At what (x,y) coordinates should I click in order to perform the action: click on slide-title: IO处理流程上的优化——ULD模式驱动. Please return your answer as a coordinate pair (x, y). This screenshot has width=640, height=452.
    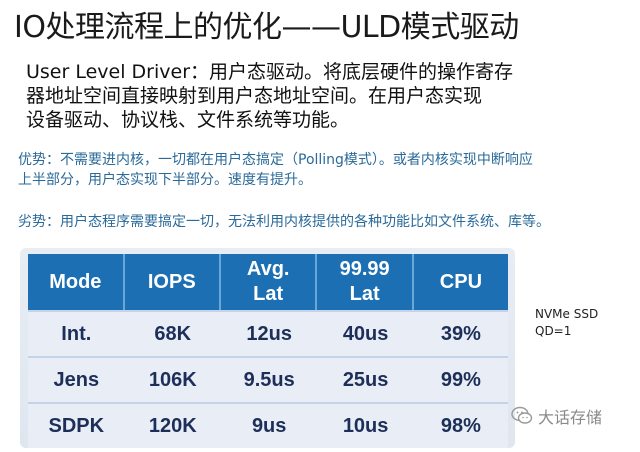
    Looking at the image, I should click on (266, 27).